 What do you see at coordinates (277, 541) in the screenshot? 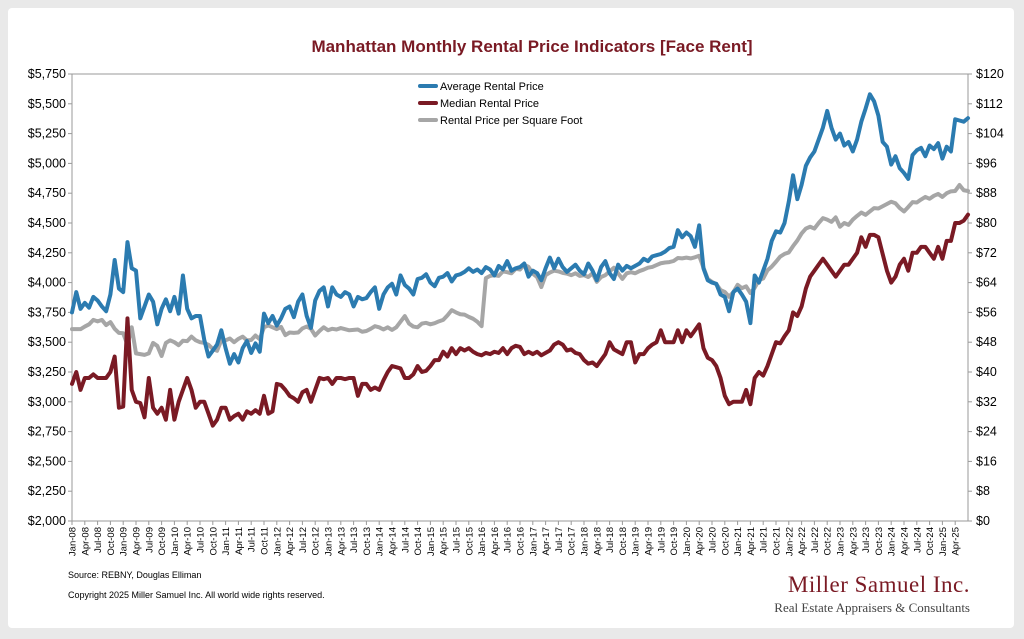
I see `x-tick-label: Jan-12` at bounding box center [277, 541].